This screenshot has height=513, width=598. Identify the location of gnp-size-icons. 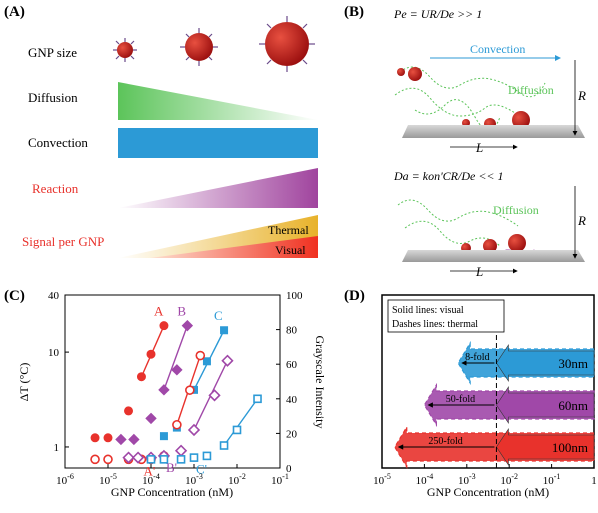
(214, 44).